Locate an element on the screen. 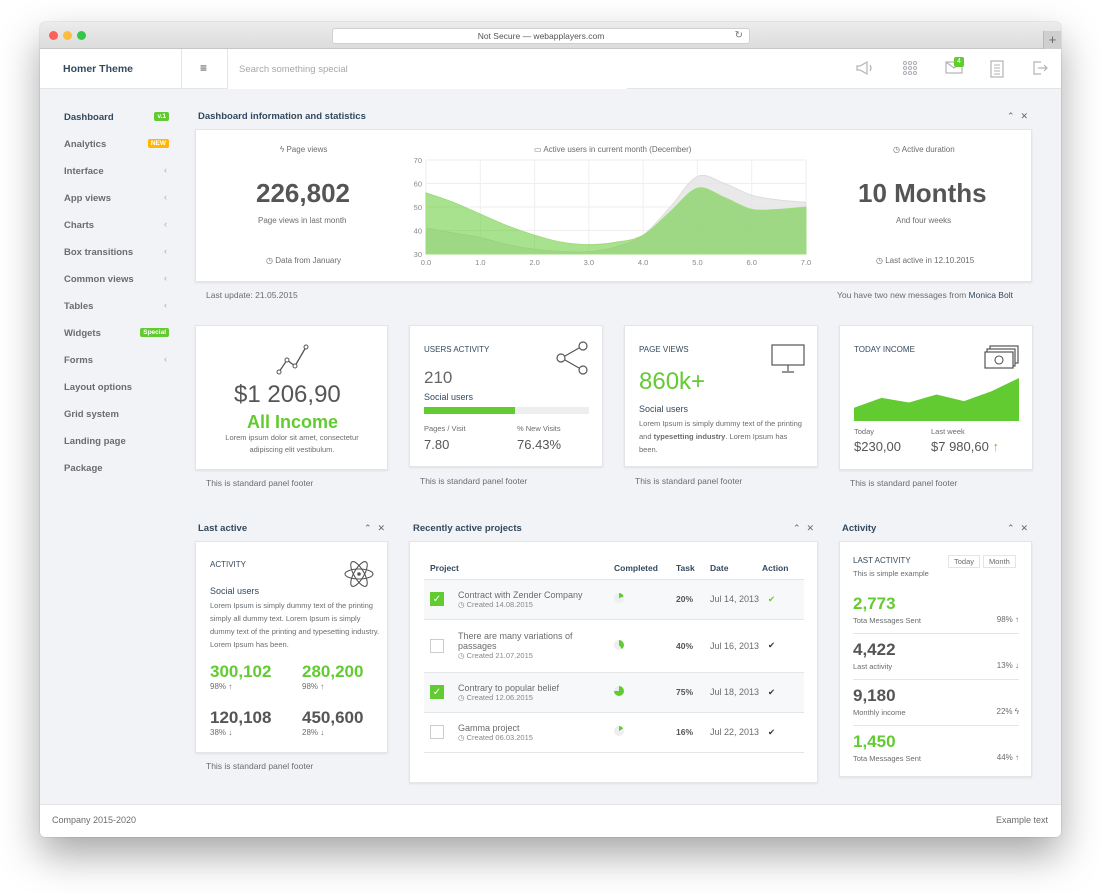 The height and width of the screenshot is (894, 1100). browser-titlebar: Not Secure — webapplayers.com ↻ + is located at coordinates (550, 35).